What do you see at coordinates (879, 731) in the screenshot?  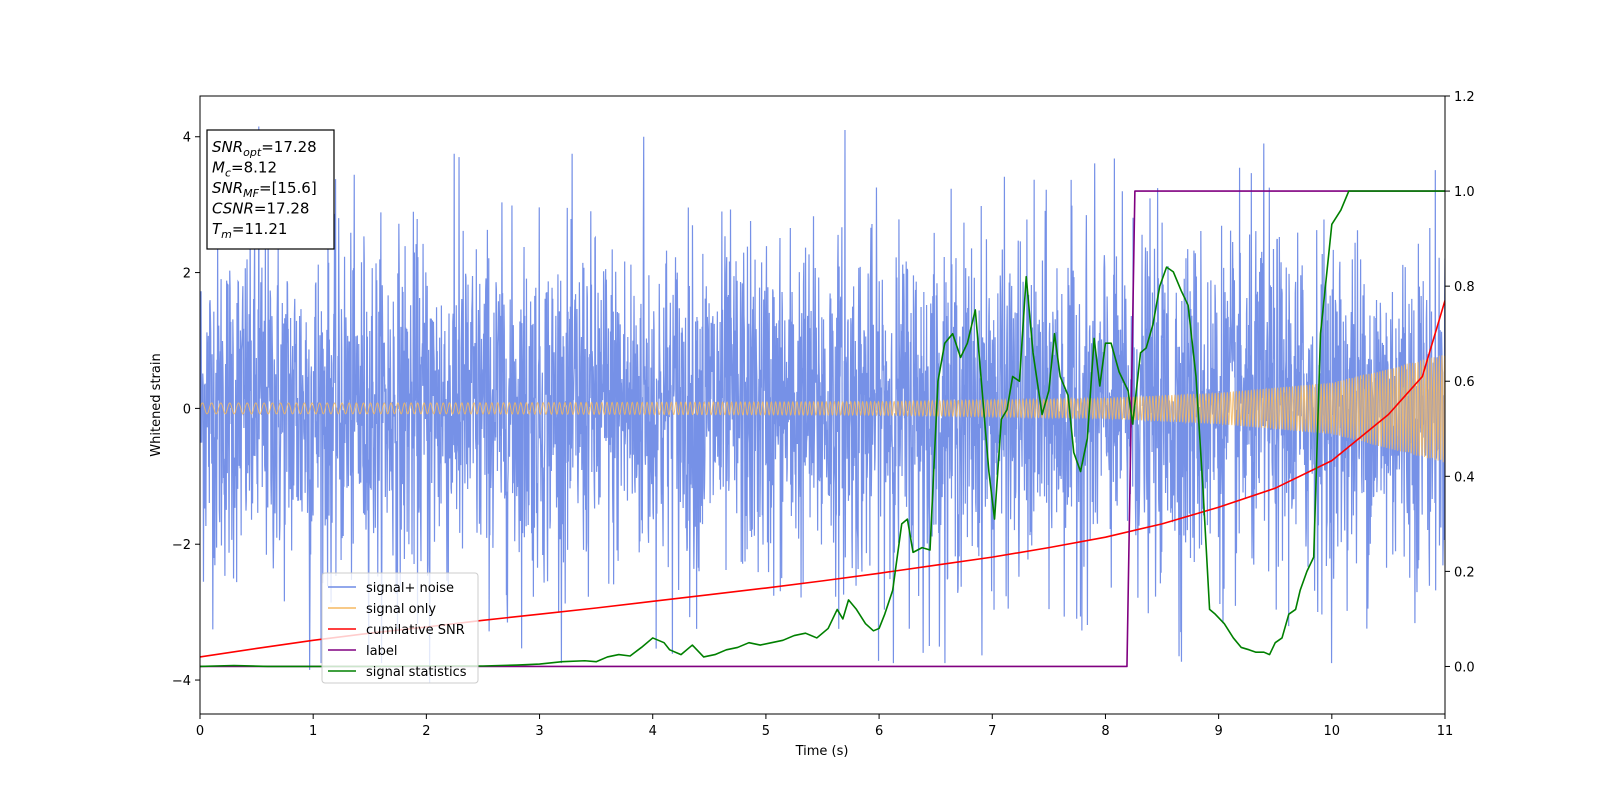 I see `x-tick-label: 6` at bounding box center [879, 731].